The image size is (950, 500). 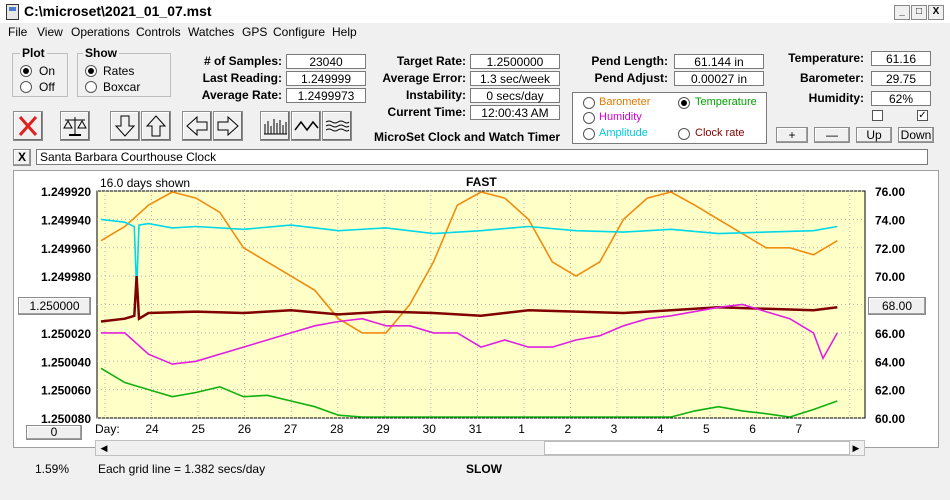 What do you see at coordinates (890, 192) in the screenshot?
I see `y-right-tick-label: 76.00` at bounding box center [890, 192].